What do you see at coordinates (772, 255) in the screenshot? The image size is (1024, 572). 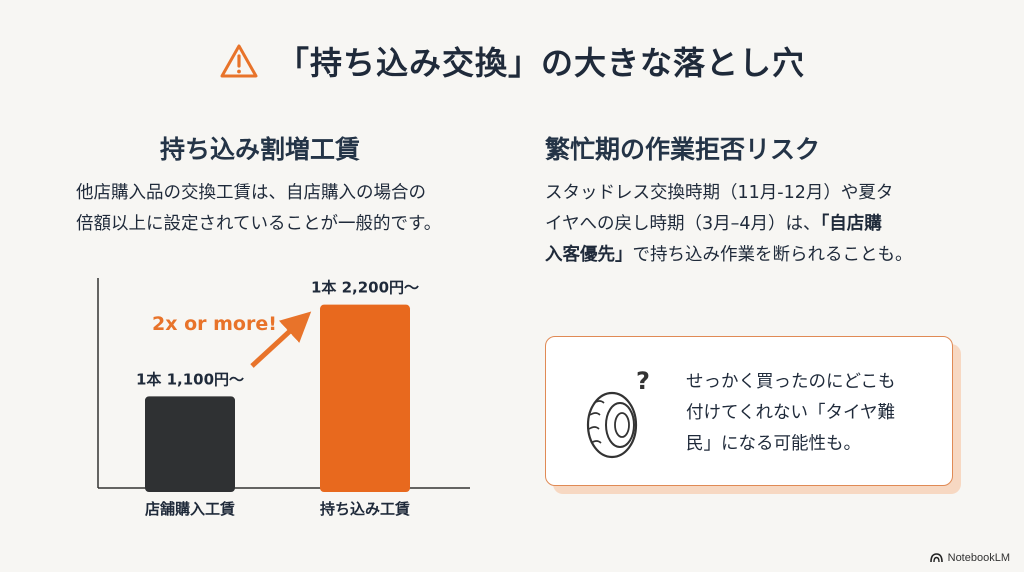 I see `right-body-text: で持ち込み作業を断られることも。` at bounding box center [772, 255].